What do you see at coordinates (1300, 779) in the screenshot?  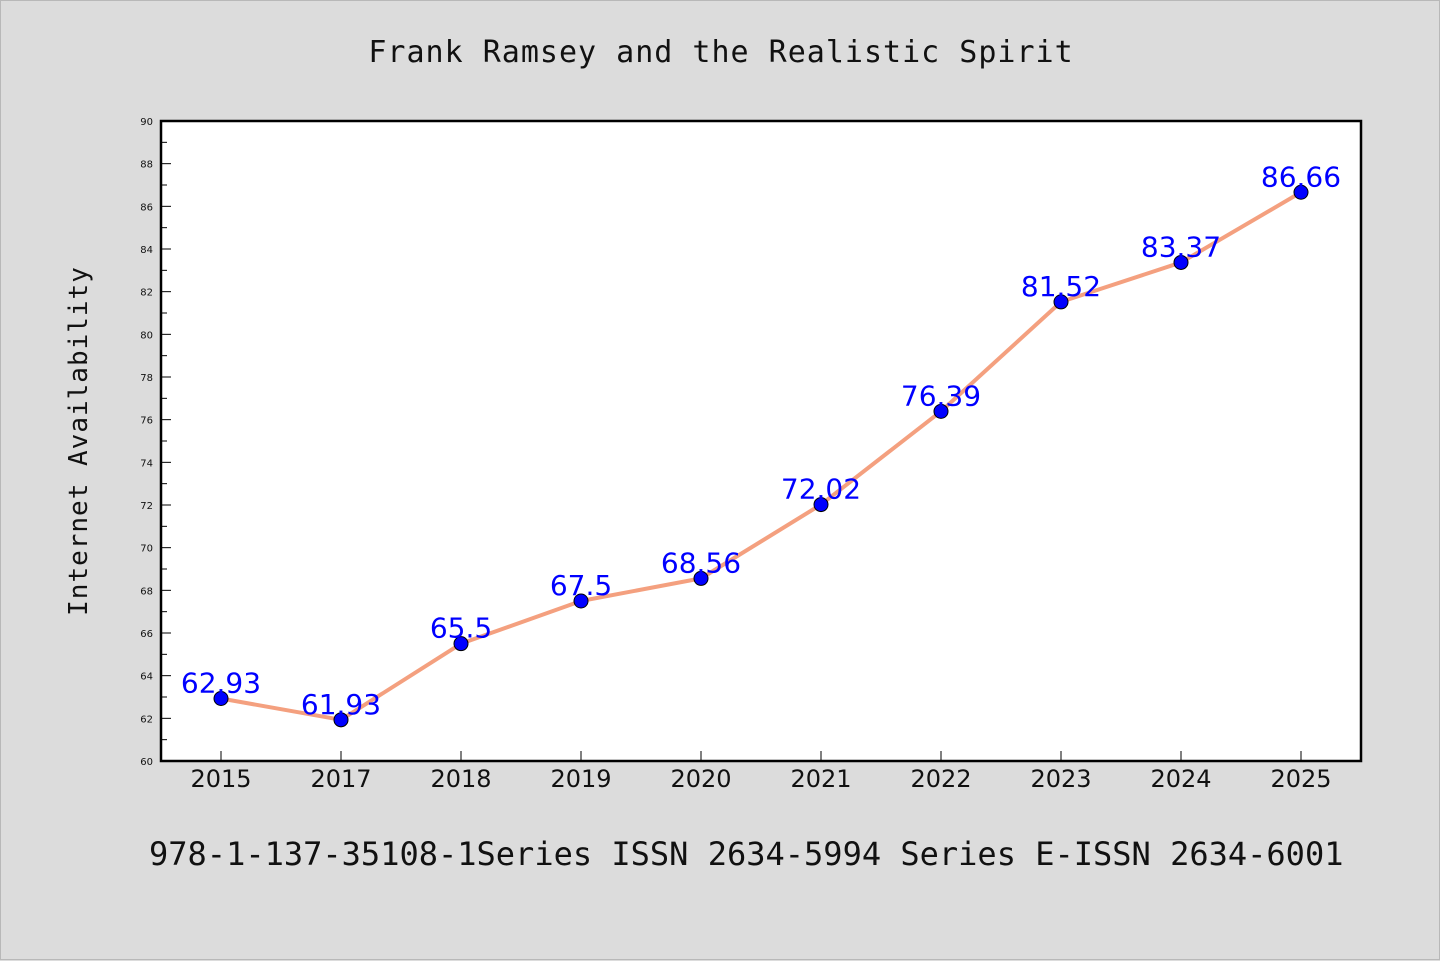 I see `x-tick-label: 2025` at bounding box center [1300, 779].